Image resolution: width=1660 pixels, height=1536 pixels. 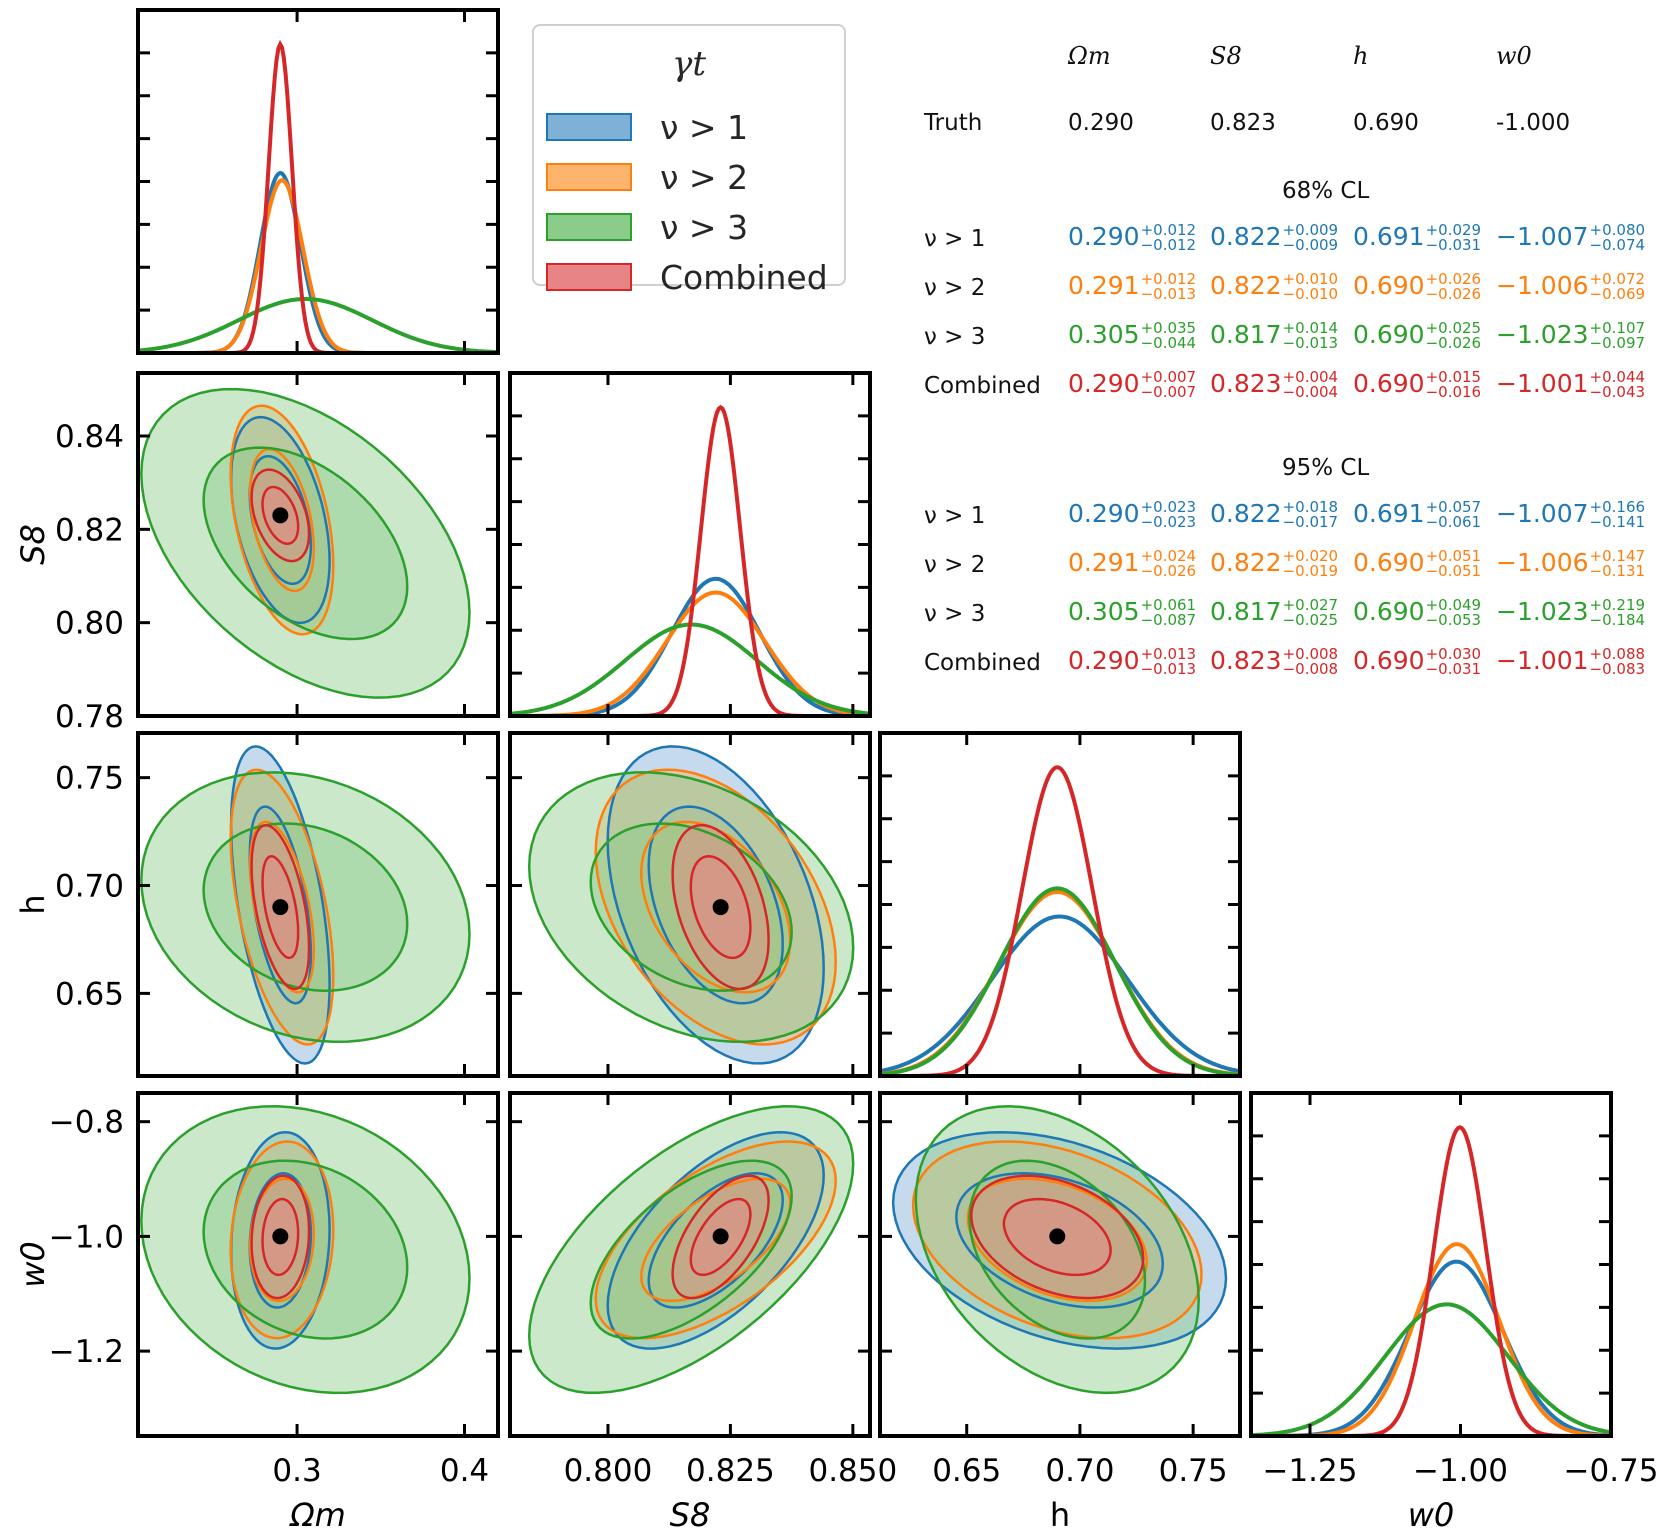 I want to click on legend-item: Combined, so click(x=687, y=277).